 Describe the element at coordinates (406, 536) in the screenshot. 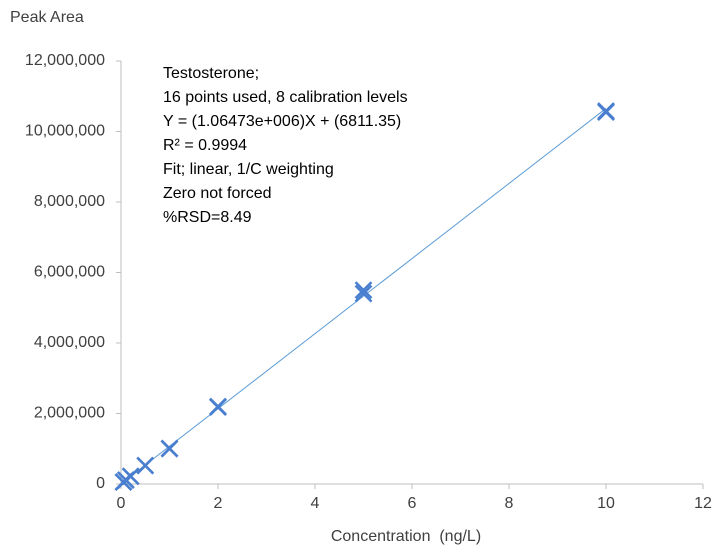

I see `x-axis-title: Concentration (ng/L)` at that location.